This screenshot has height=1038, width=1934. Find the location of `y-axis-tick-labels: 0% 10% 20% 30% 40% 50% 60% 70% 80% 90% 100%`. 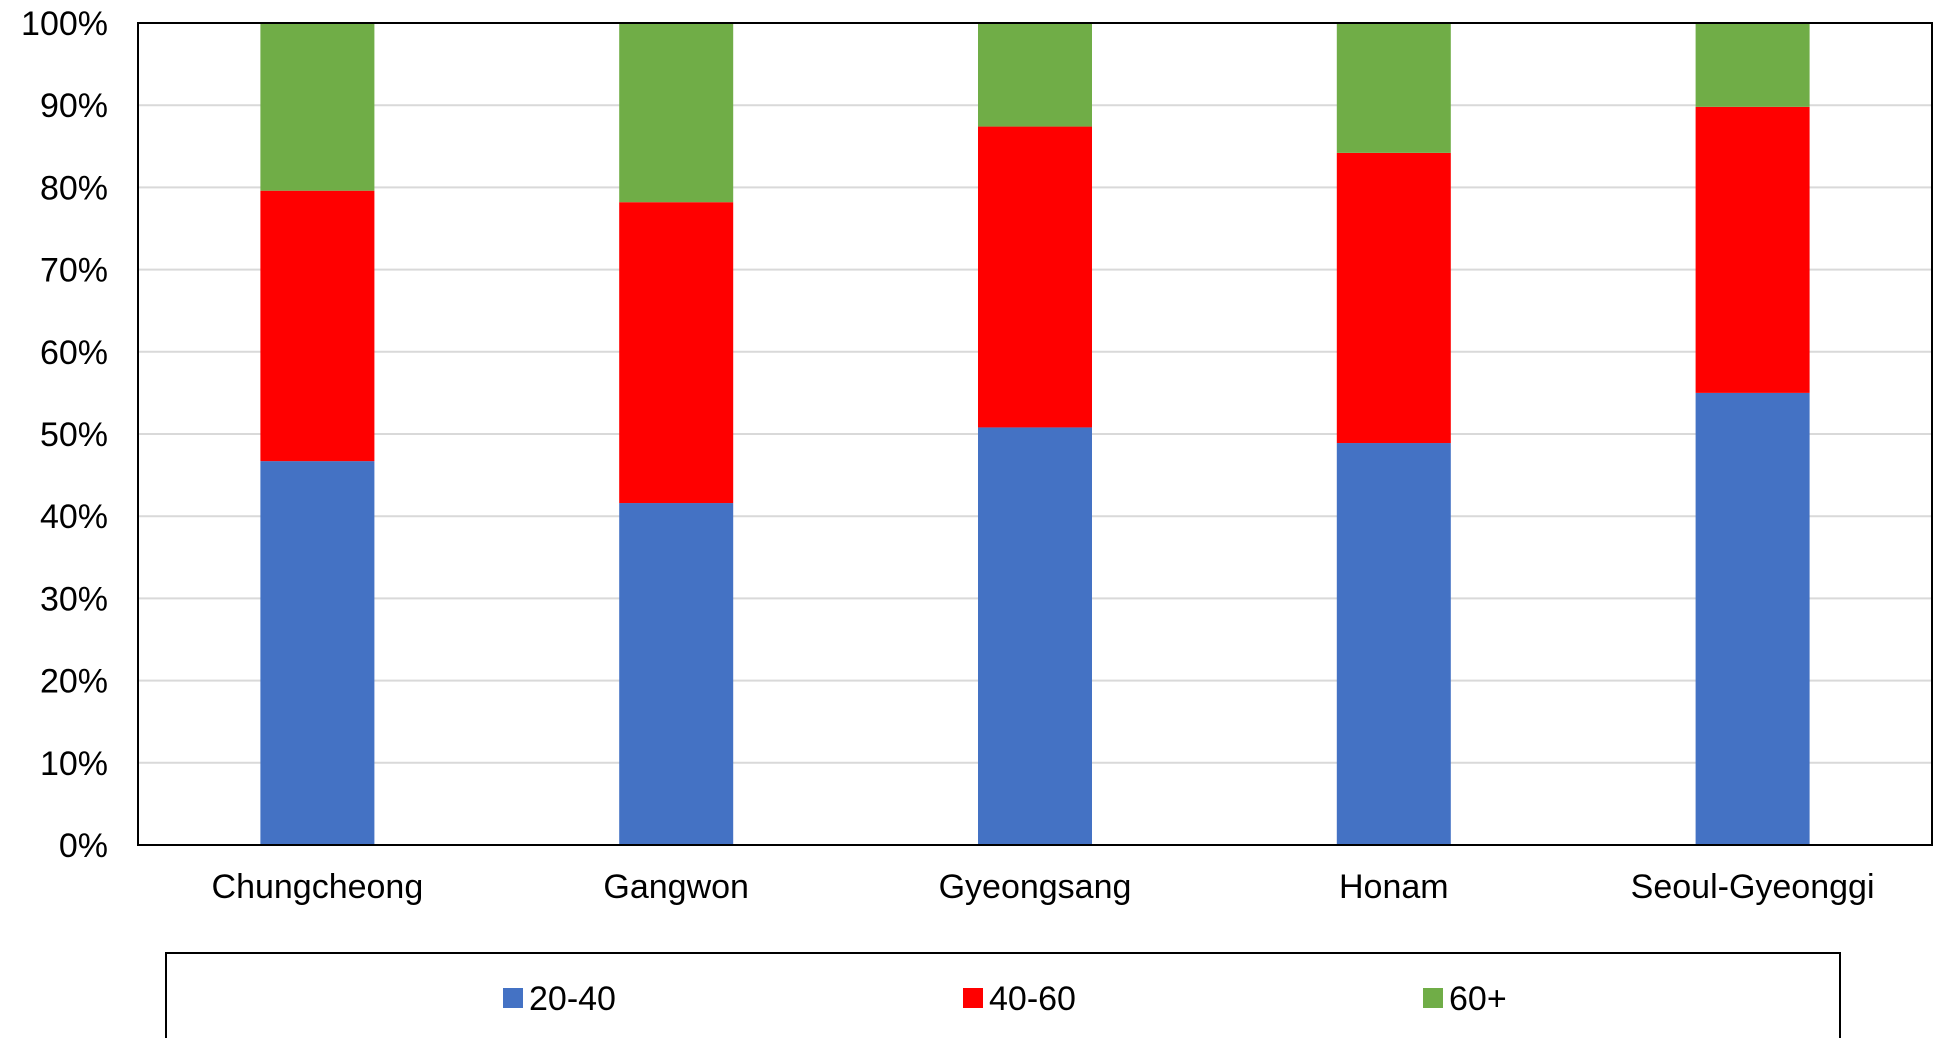

y-axis-tick-labels: 0% 10% 20% 30% 40% 50% 60% 70% 80% 90% 100% is located at coordinates (64, 435).